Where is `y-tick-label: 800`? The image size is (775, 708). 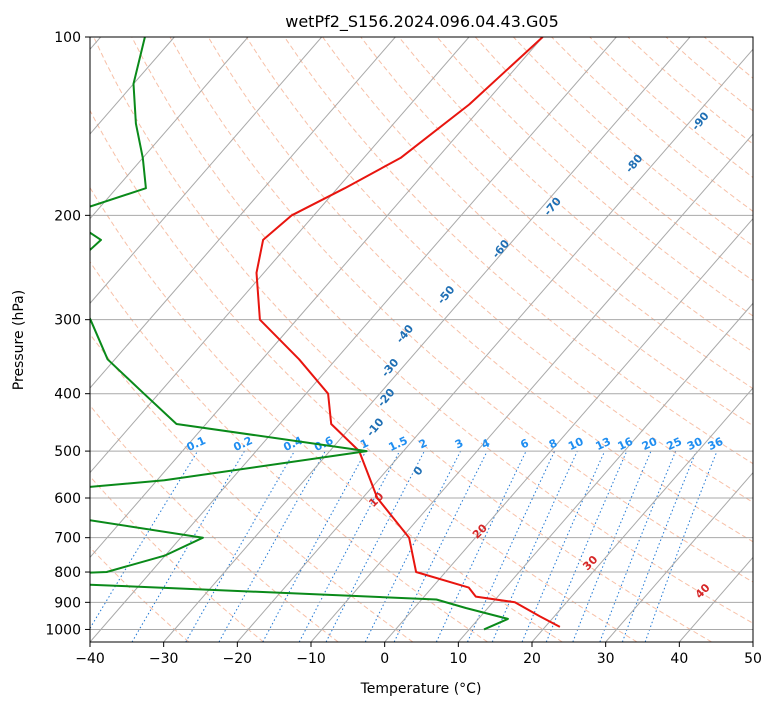
y-tick-label: 800 is located at coordinates (67, 573).